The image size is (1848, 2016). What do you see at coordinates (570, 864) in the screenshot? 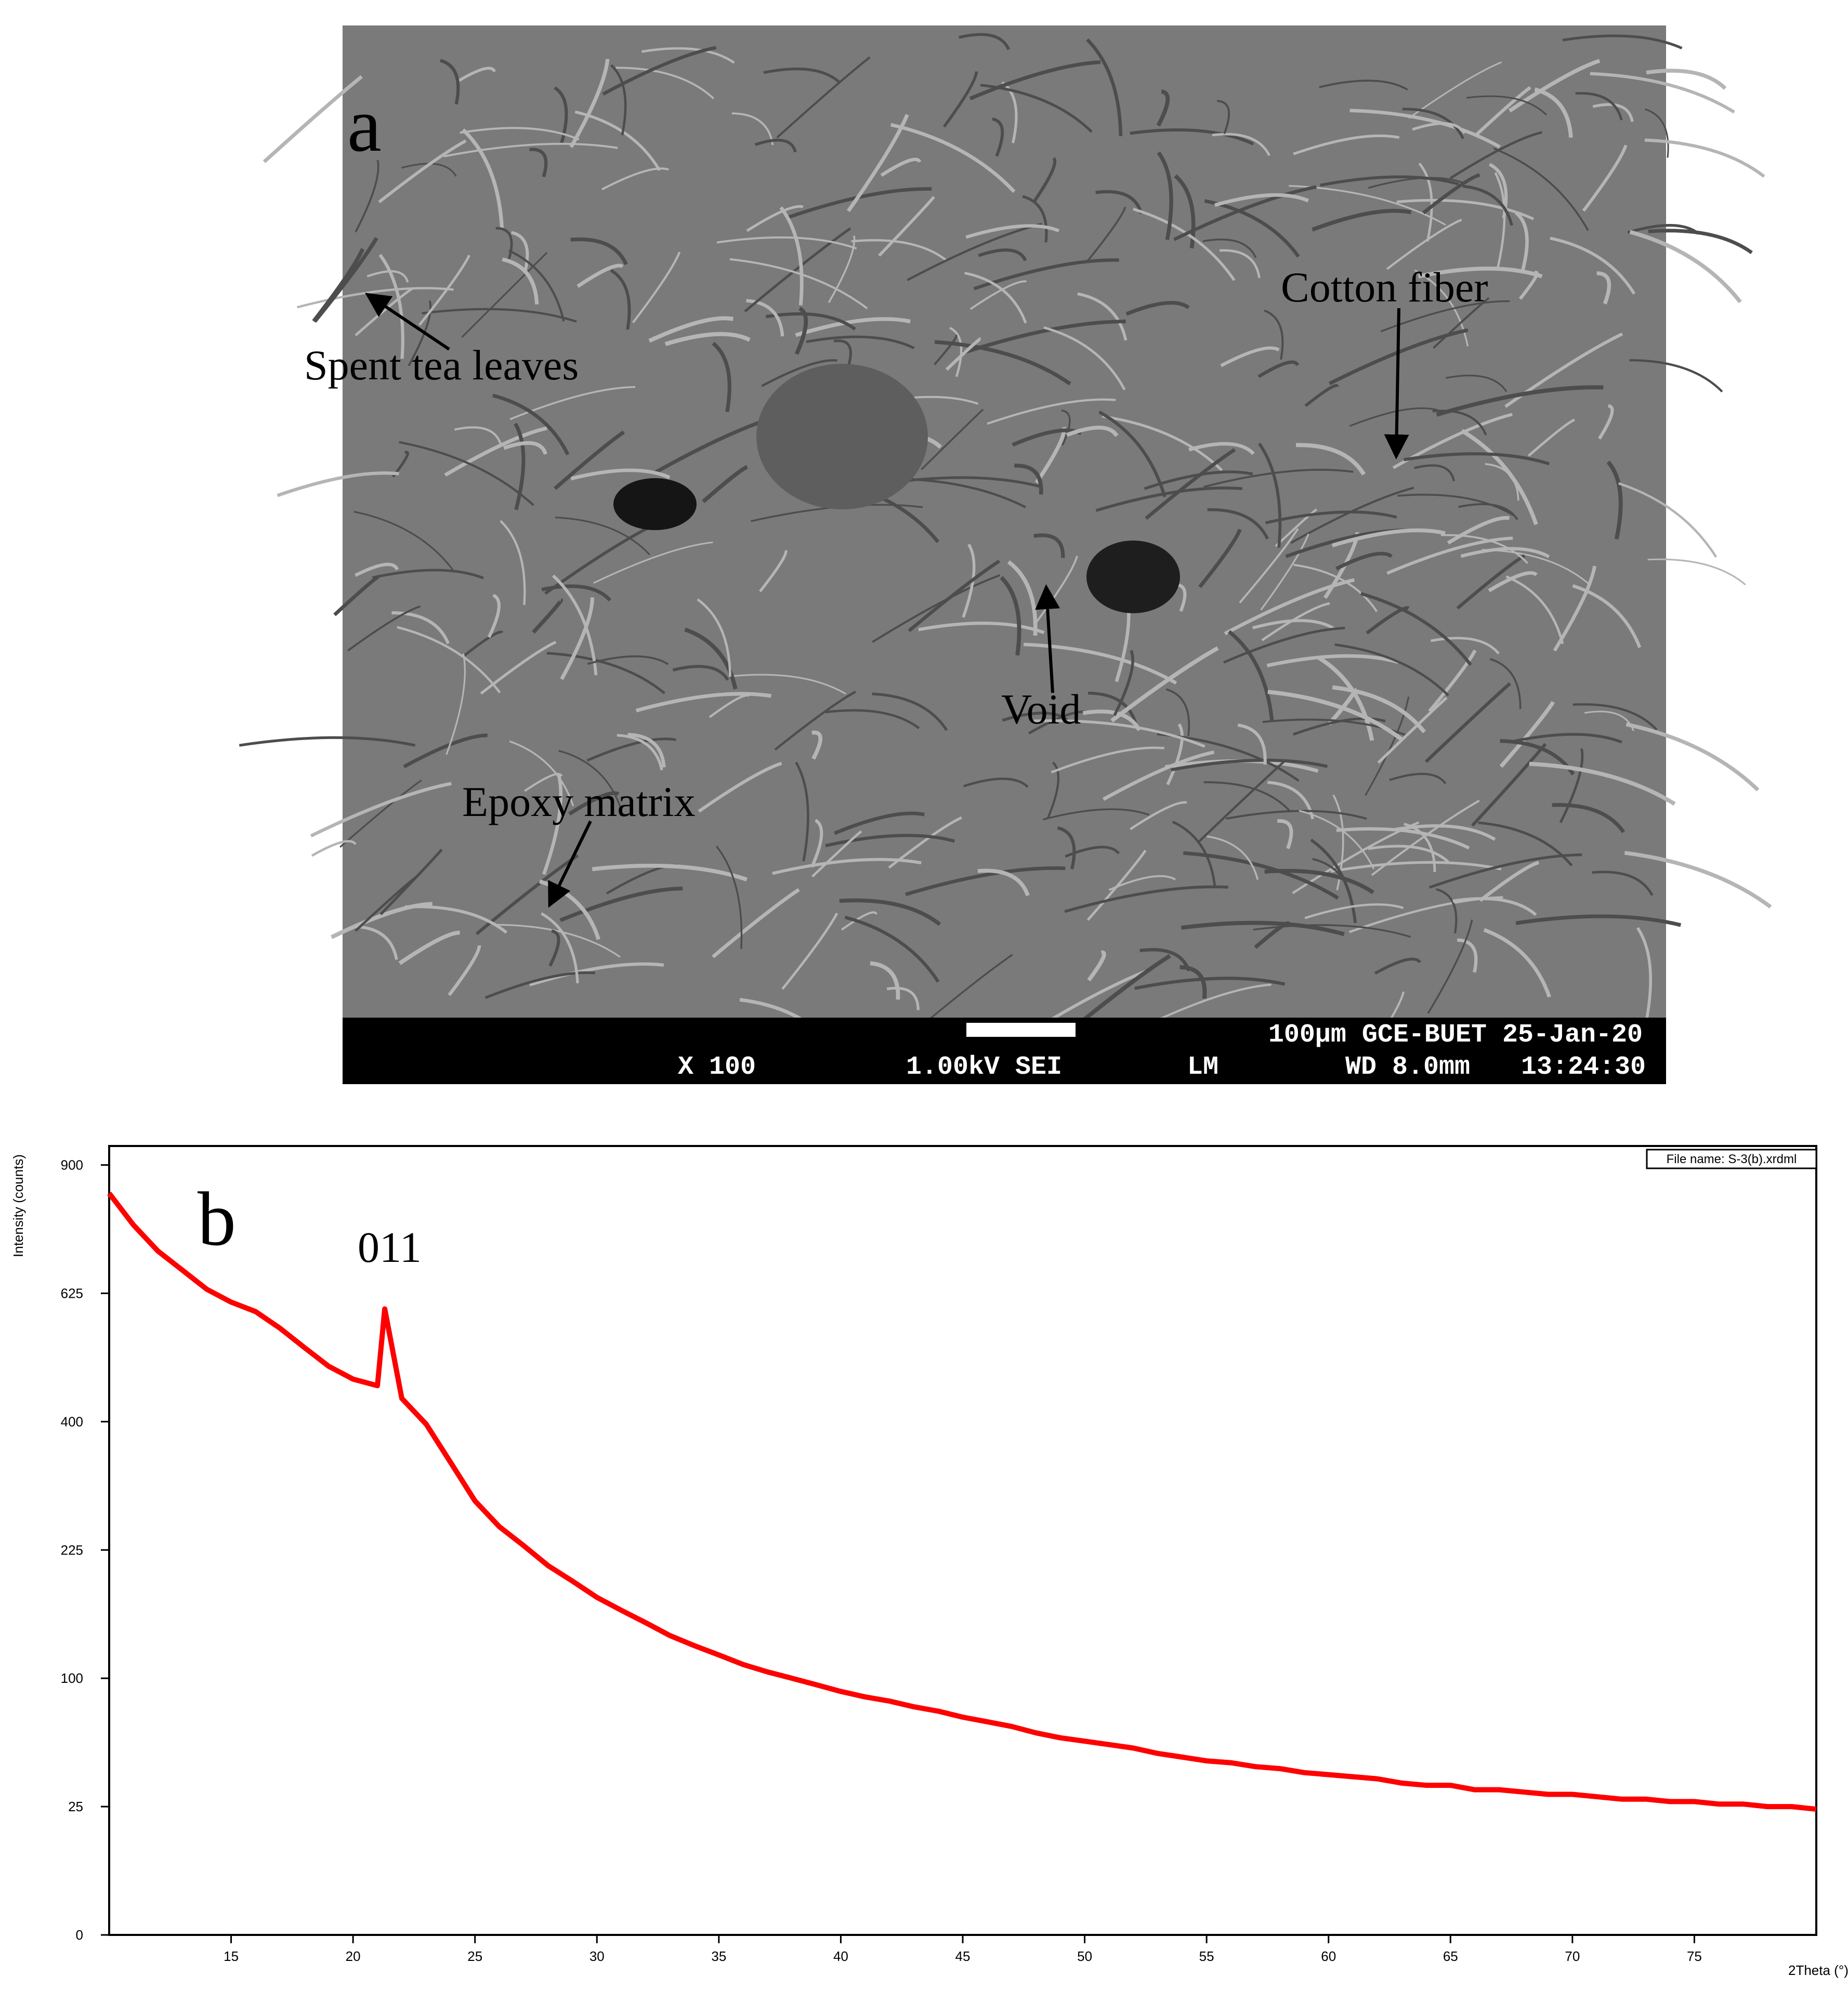
I see `arrow` at bounding box center [570, 864].